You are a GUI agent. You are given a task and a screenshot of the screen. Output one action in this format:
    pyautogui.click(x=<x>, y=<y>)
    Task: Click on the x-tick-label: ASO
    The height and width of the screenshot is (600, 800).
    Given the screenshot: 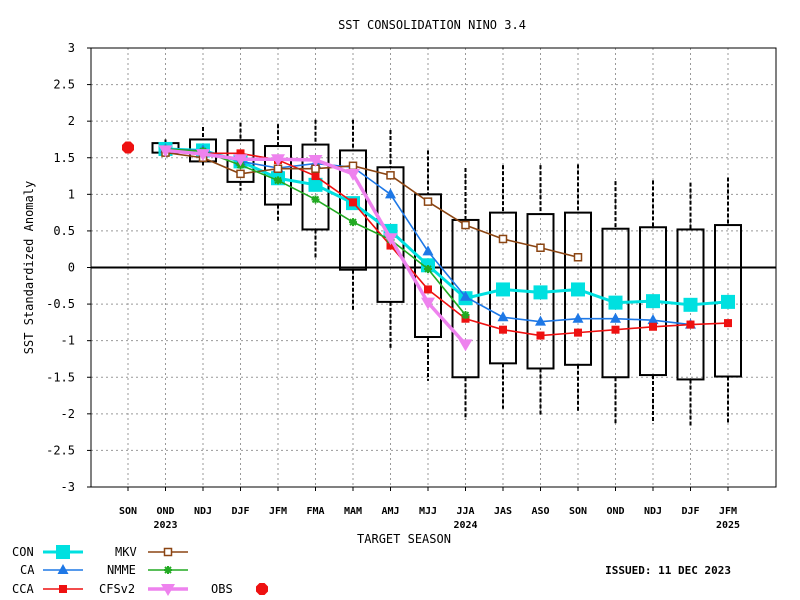 What is the action you would take?
    pyautogui.click(x=540, y=511)
    